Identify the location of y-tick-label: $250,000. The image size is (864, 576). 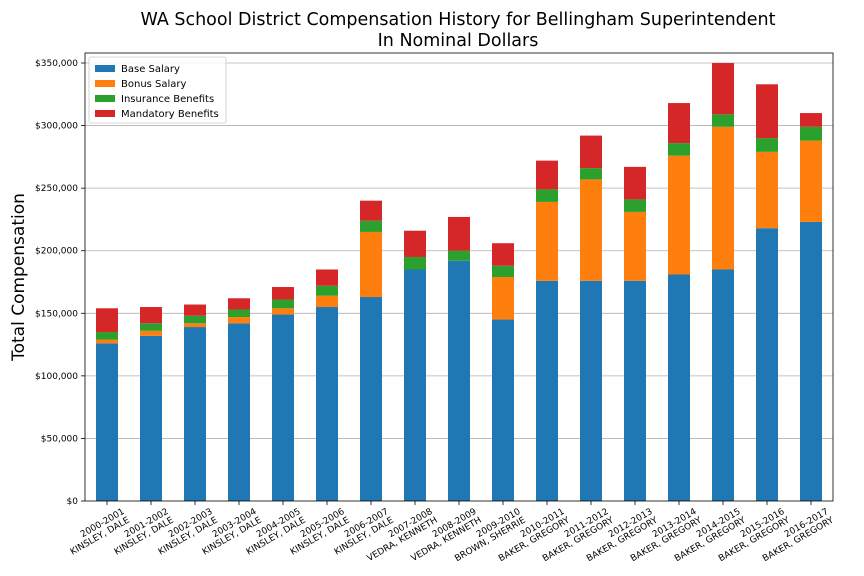
(56, 189).